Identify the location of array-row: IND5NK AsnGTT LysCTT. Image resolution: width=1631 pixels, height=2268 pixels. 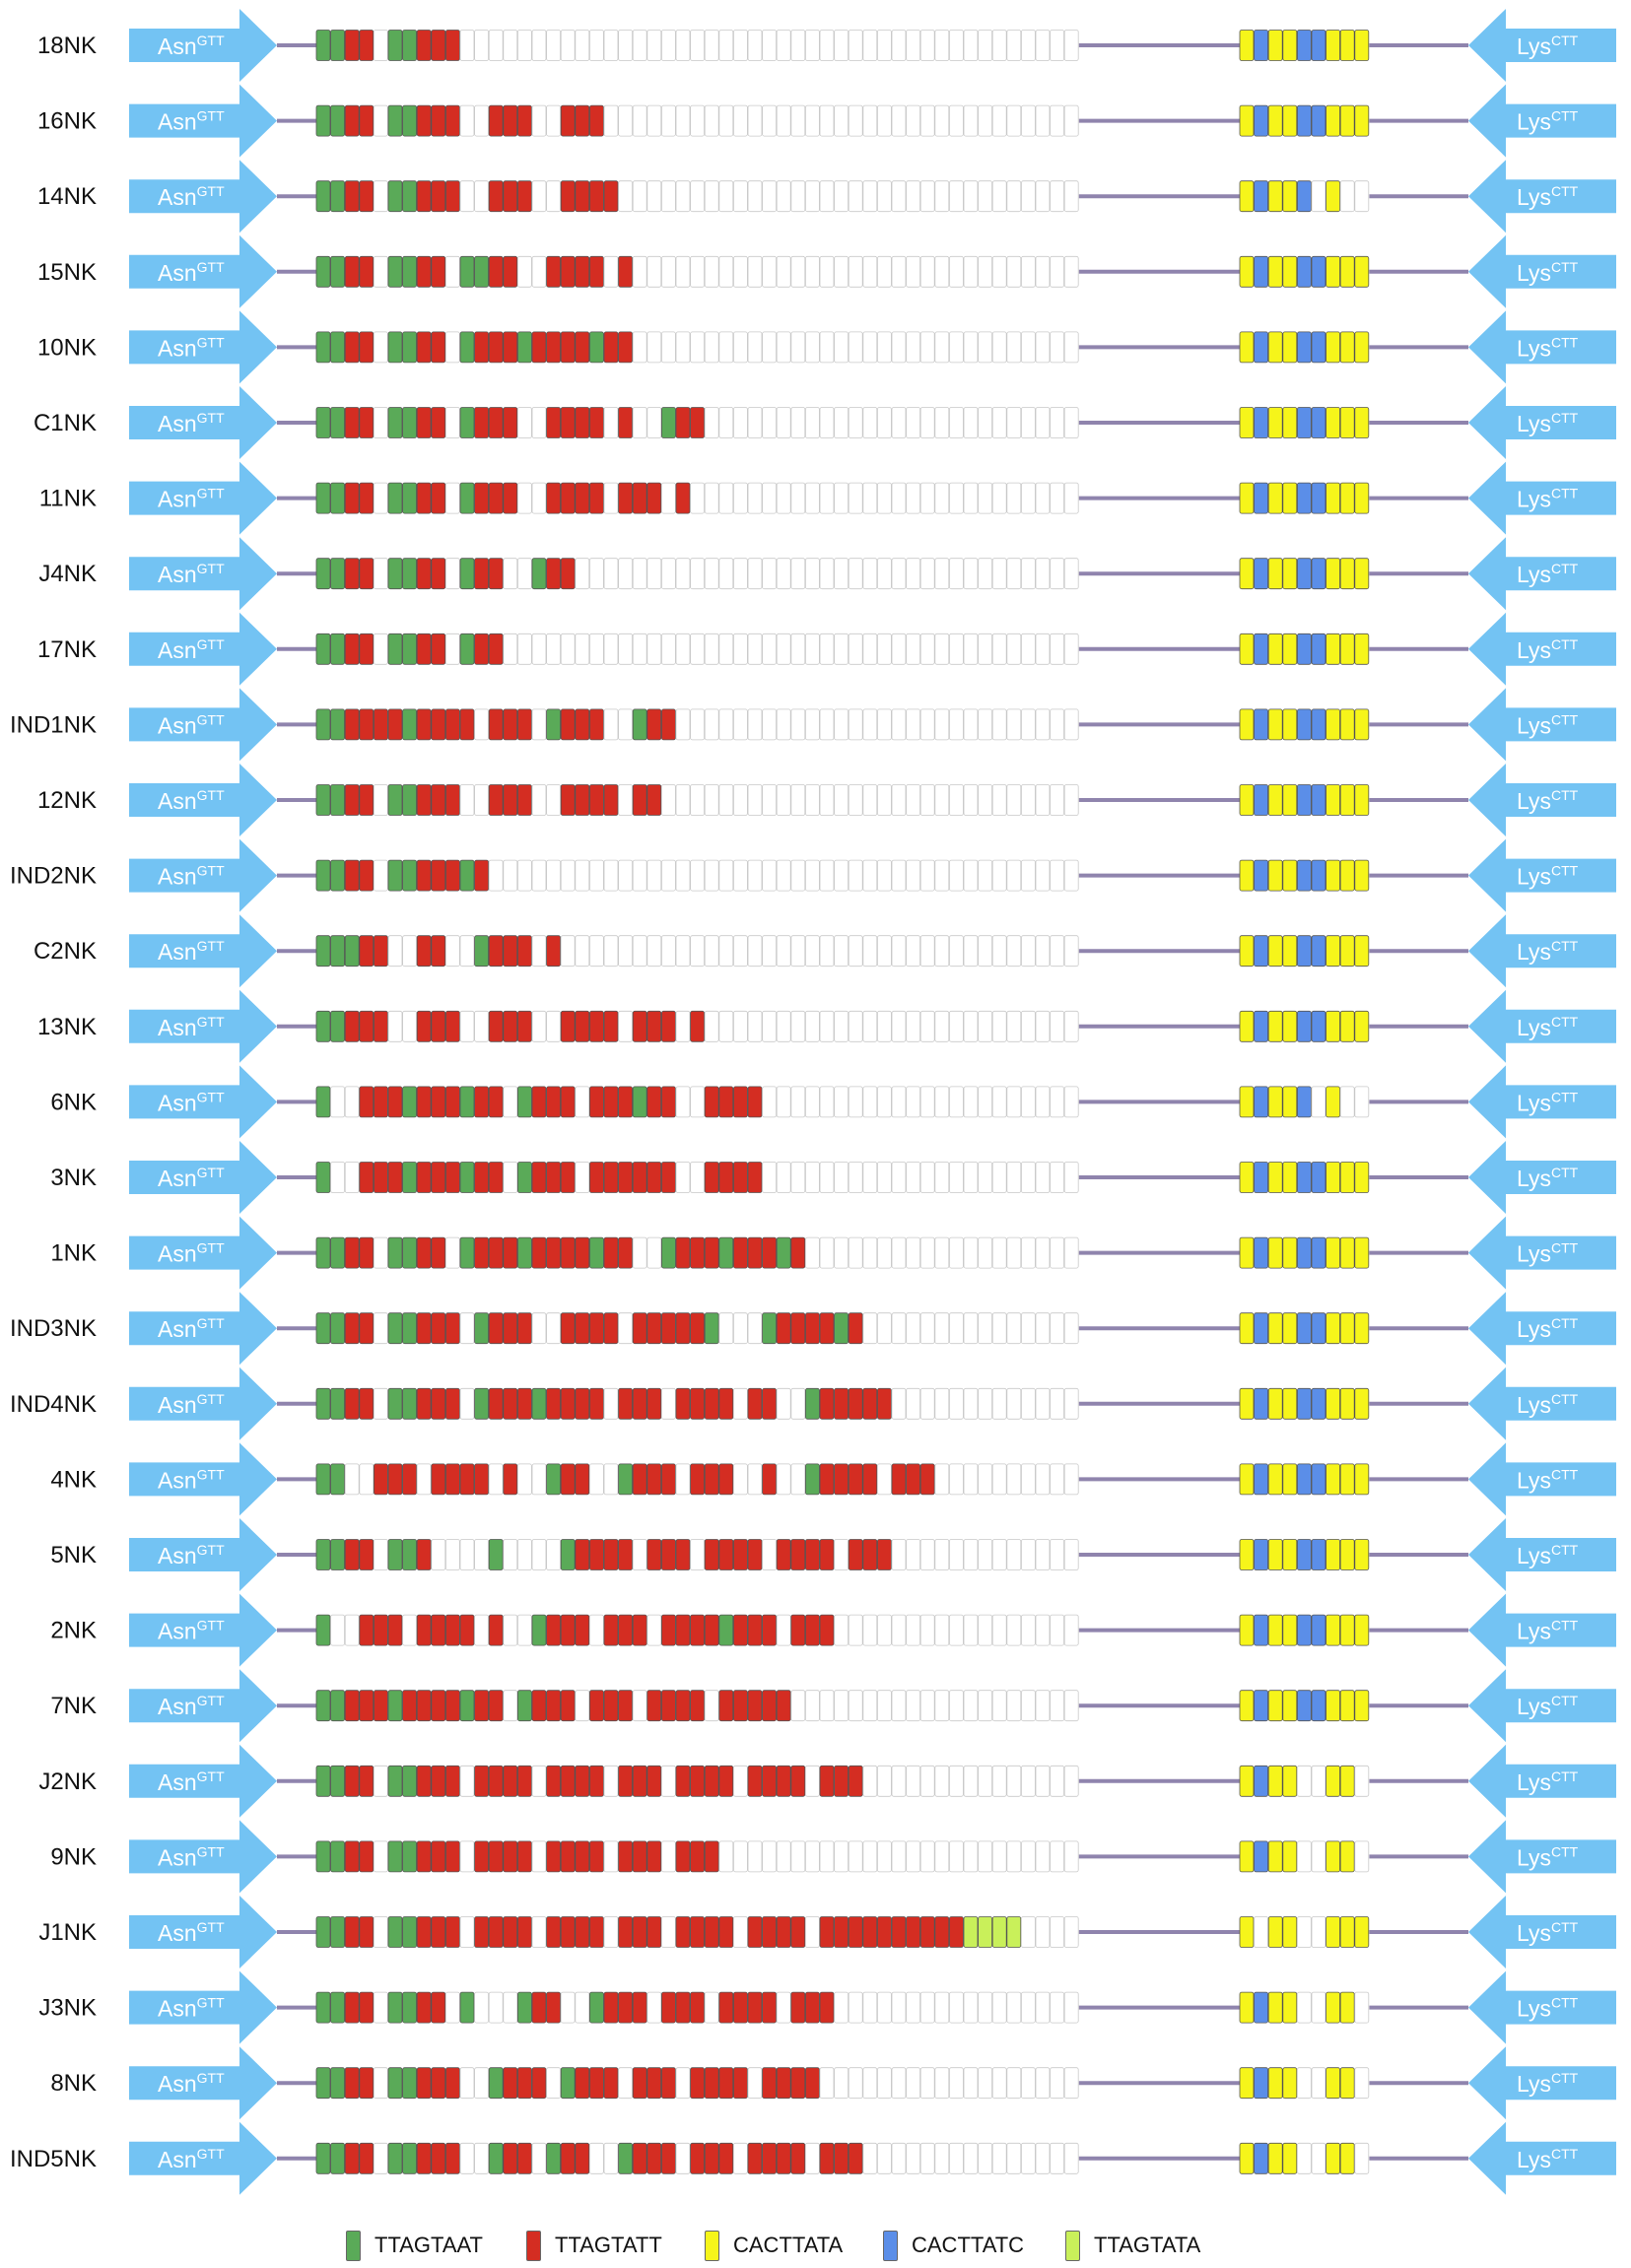
(813, 2158).